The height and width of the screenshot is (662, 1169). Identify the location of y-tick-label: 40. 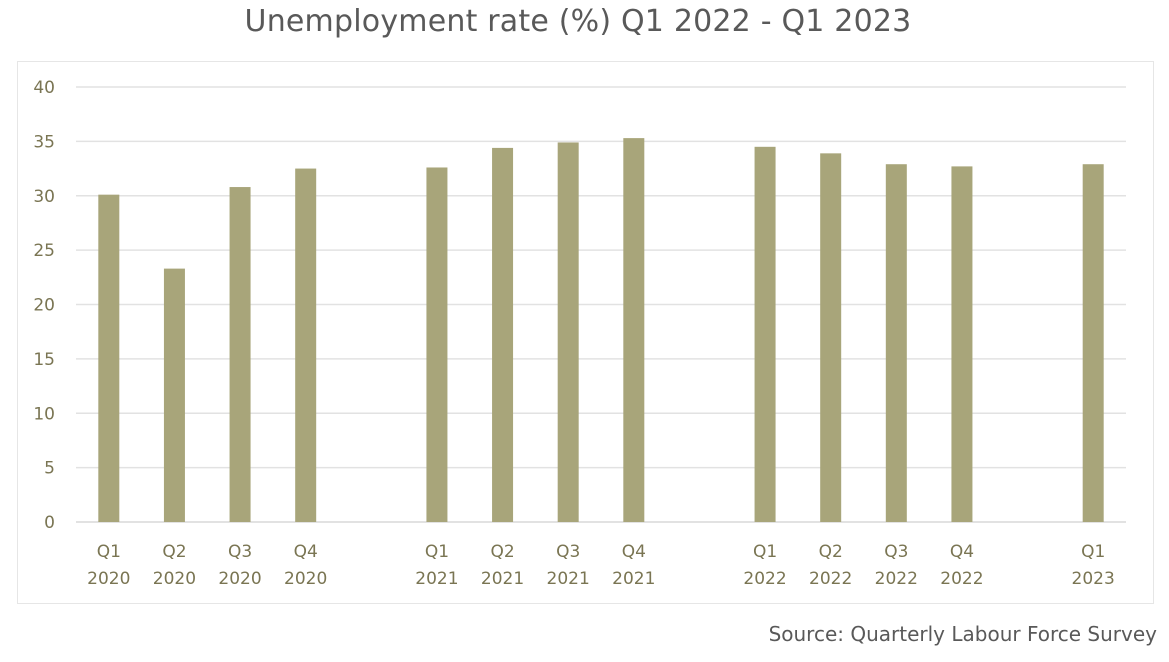
(44, 88).